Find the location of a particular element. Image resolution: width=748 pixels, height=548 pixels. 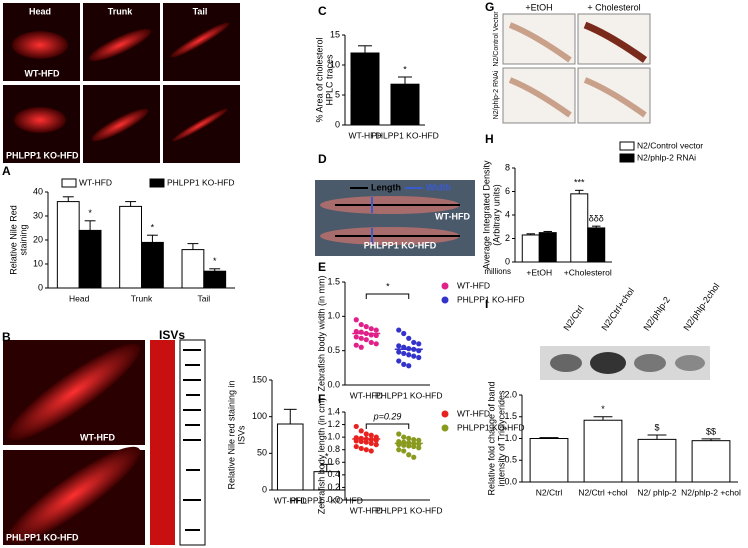

lane-label: N2/phlp-2chol is located at coordinates (701, 306).